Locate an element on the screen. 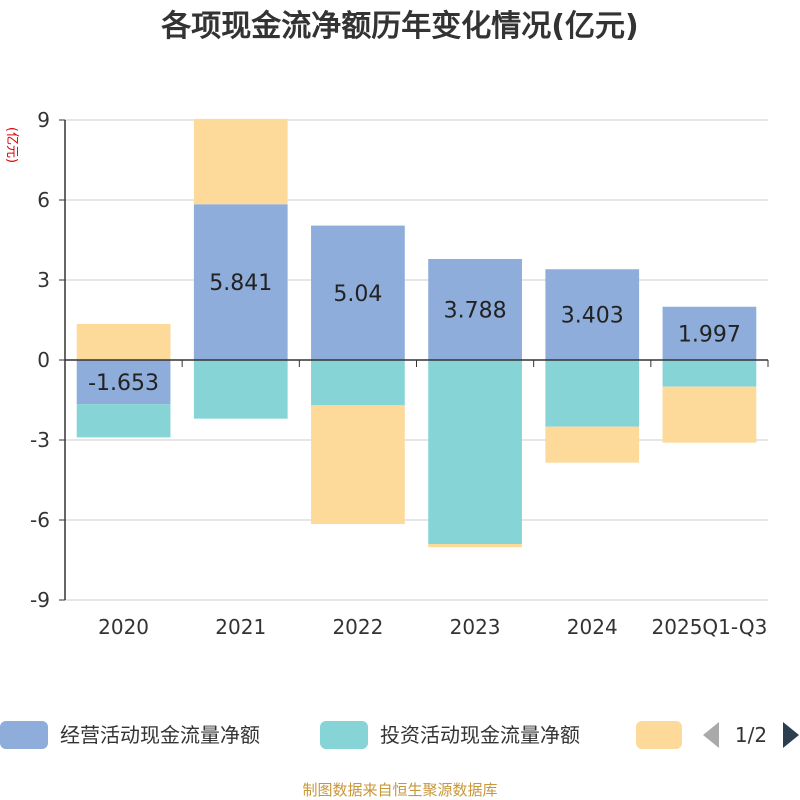  footer-source: 制图数据来自恒生聚源数据库 is located at coordinates (399, 790).